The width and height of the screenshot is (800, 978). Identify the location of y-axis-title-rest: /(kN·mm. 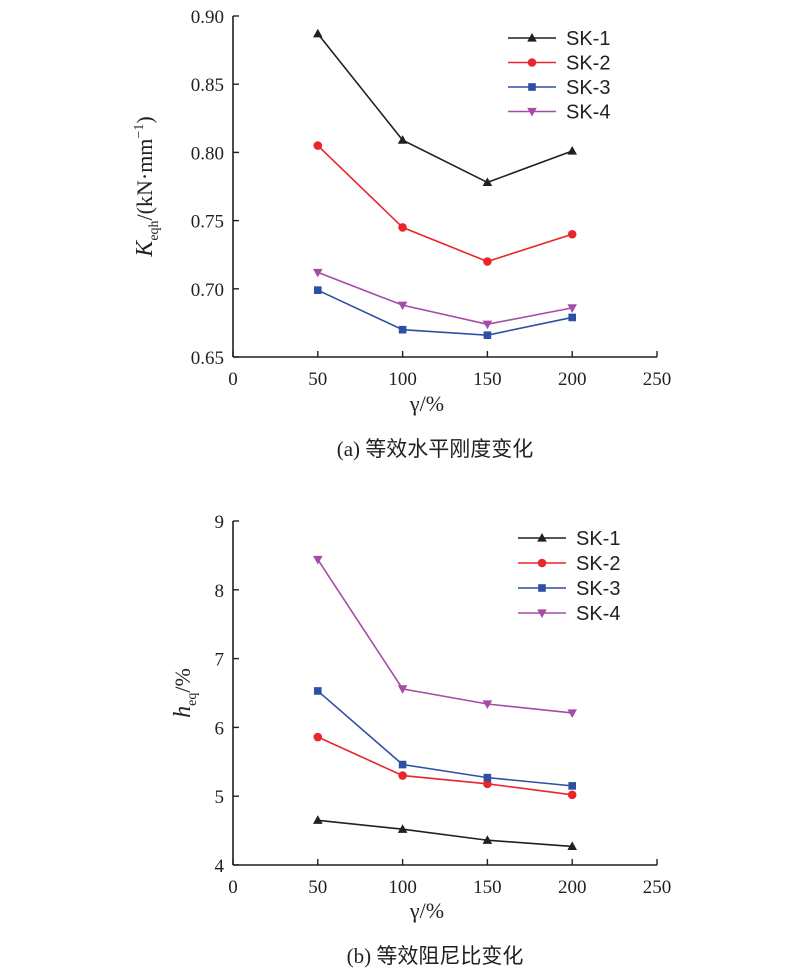
(144, 180).